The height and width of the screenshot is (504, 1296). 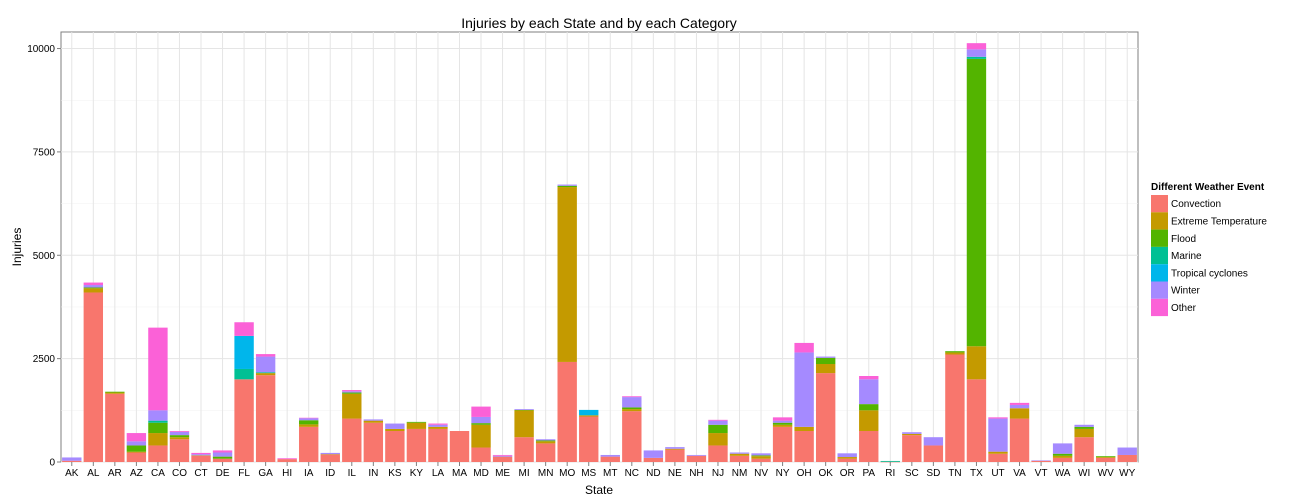 What do you see at coordinates (309, 473) in the screenshot?
I see `x-tick-label: IA` at bounding box center [309, 473].